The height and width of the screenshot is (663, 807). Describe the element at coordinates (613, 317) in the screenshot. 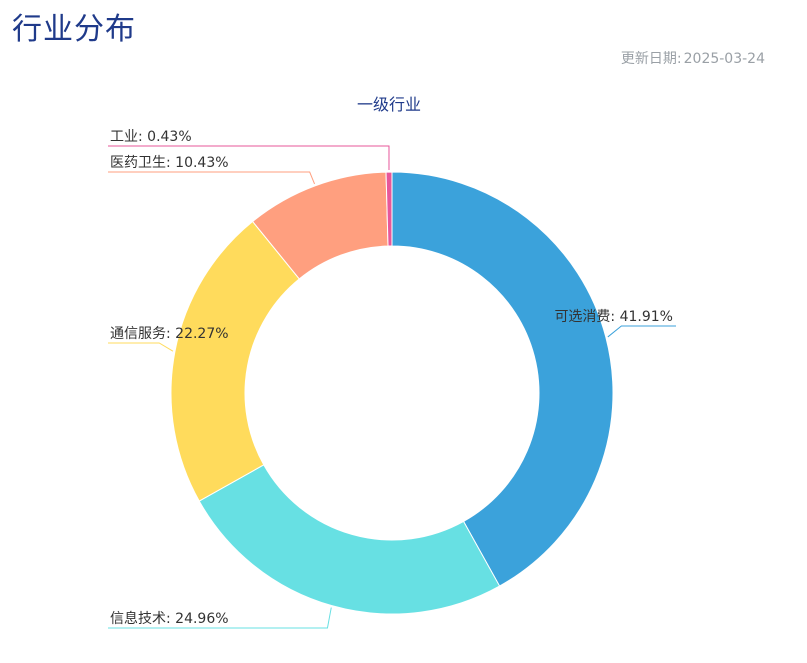

I see `slice-label-1: 可选消费: 41.91%` at that location.